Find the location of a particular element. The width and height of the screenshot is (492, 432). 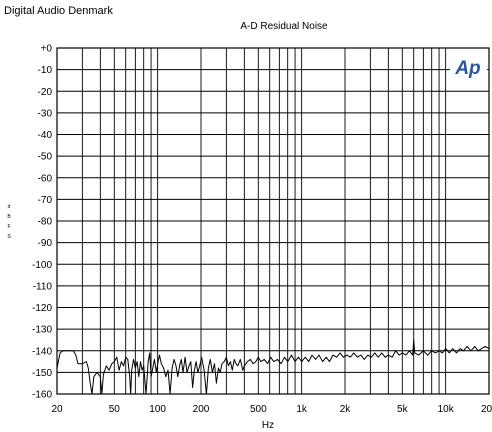

x-tick-label: 10k is located at coordinates (446, 409).